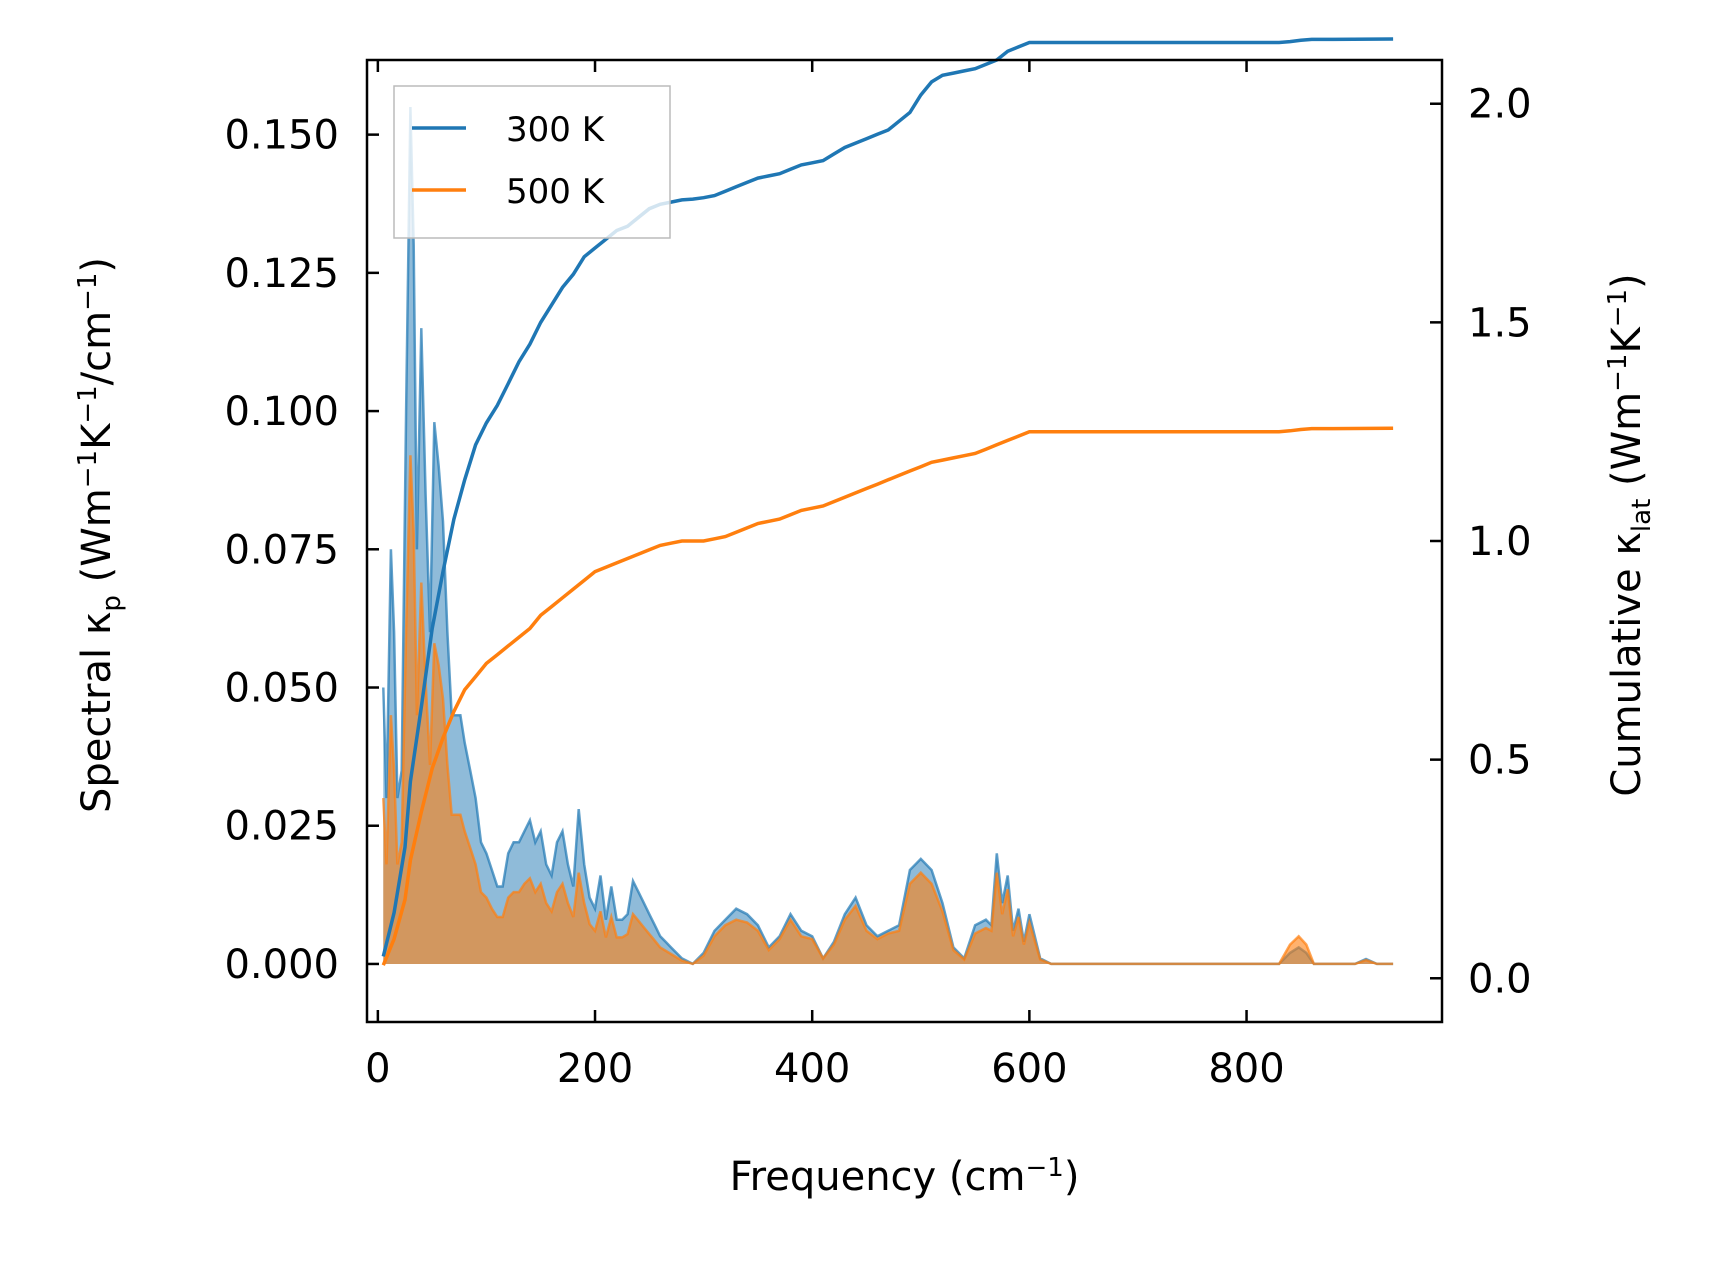  What do you see at coordinates (281, 274) in the screenshot?
I see `y-left-tick-label: 0.125` at bounding box center [281, 274].